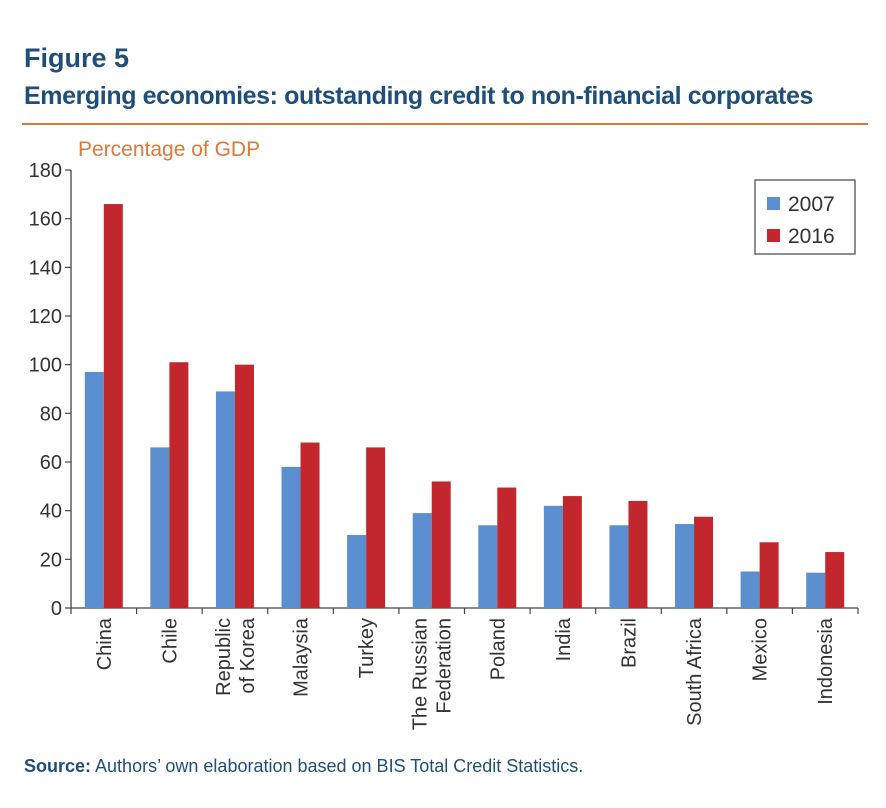 Image resolution: width=886 pixels, height=808 pixels. I want to click on legend-label-2007: 2007, so click(811, 204).